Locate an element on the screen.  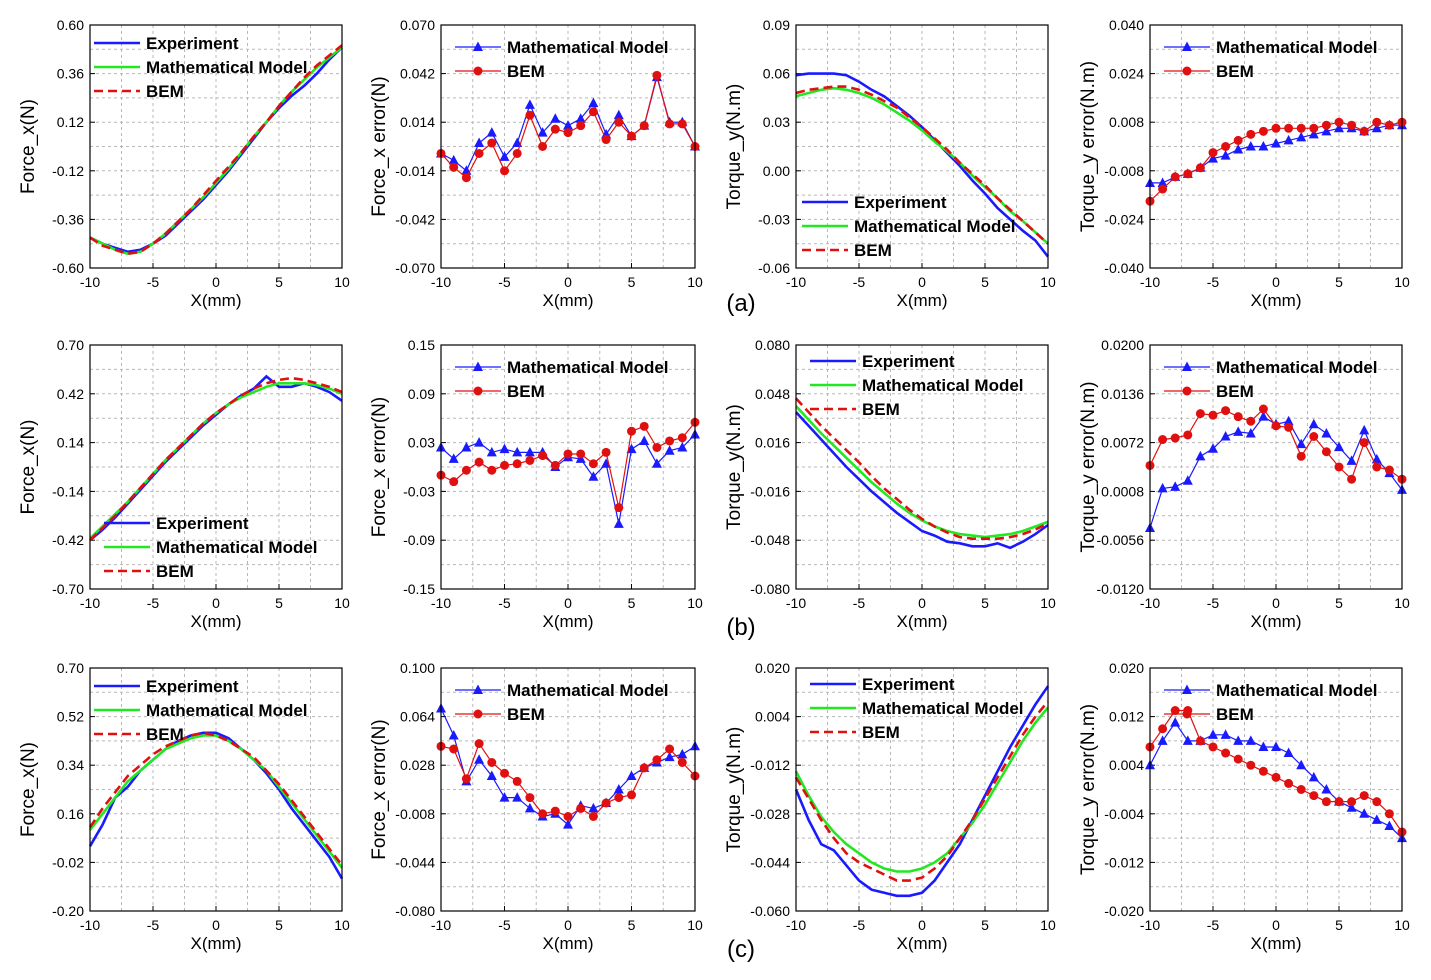
y-tick-label: 0.52 is located at coordinates (70, 717).